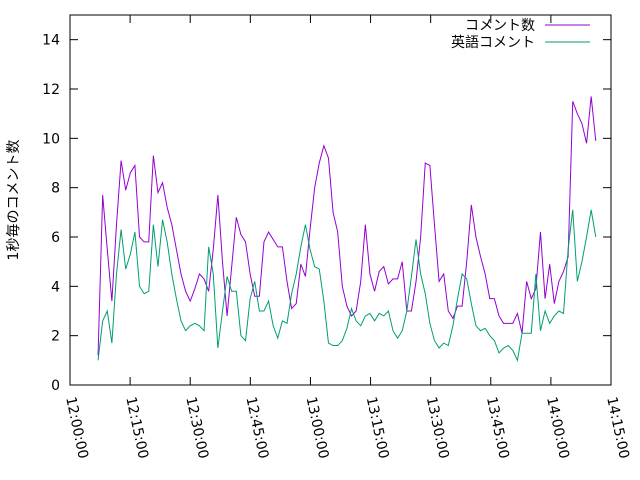 This screenshot has height=480, width=640. What do you see at coordinates (14, 200) in the screenshot?
I see `y-axis-label: 1秒毎のコメント数` at bounding box center [14, 200].